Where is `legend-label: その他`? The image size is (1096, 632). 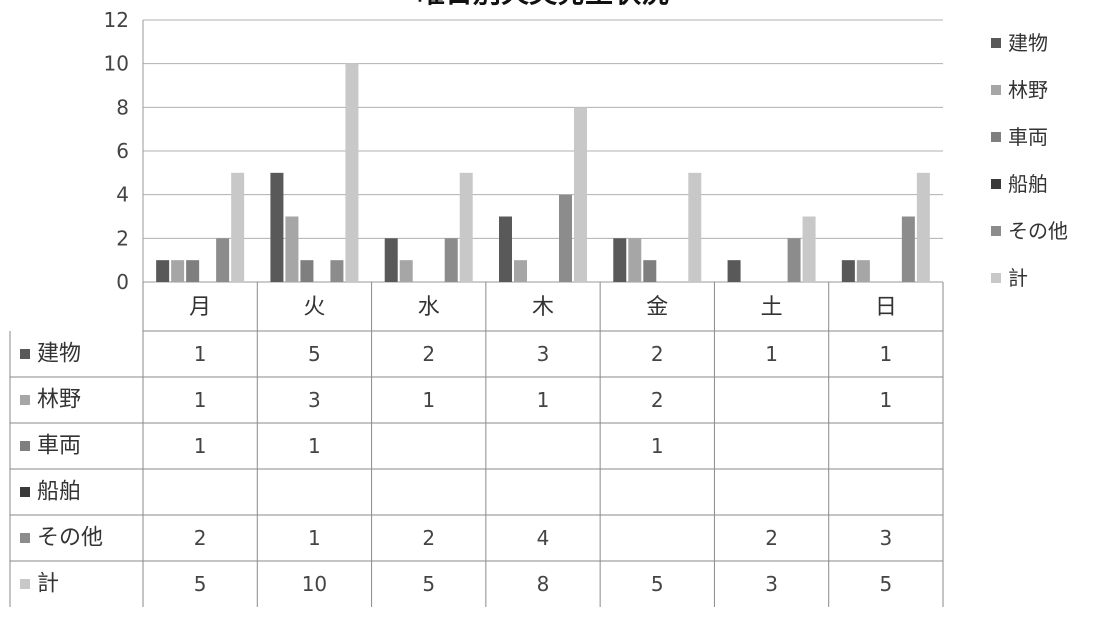
legend-label: その他 is located at coordinates (1038, 231).